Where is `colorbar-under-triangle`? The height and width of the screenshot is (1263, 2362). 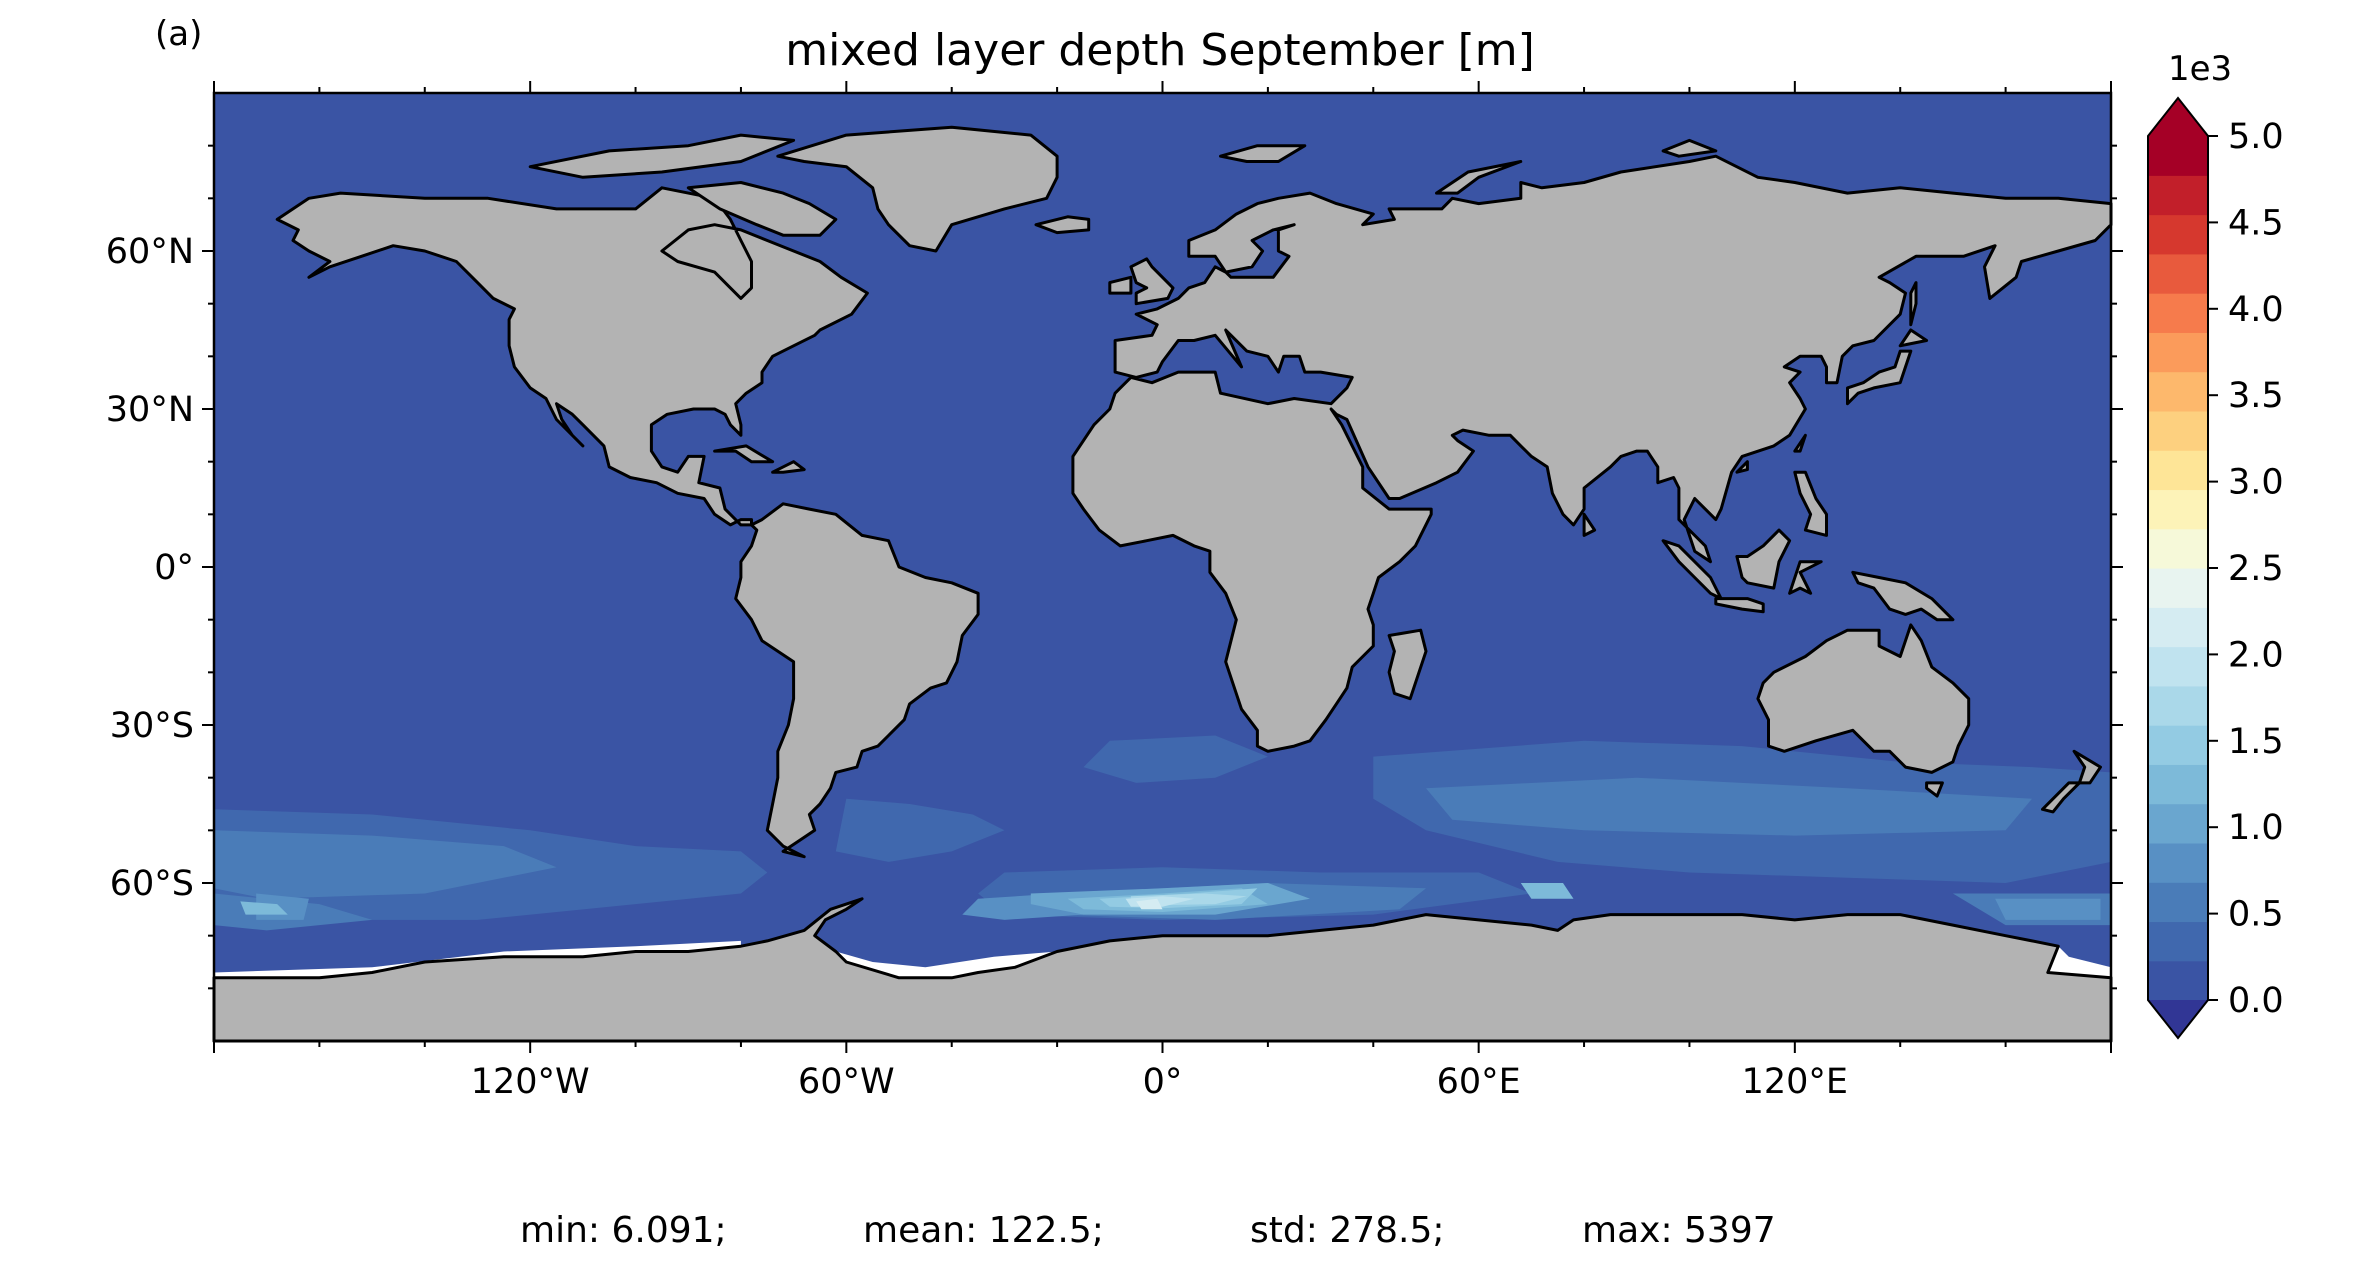 colorbar-under-triangle is located at coordinates (2178, 1019).